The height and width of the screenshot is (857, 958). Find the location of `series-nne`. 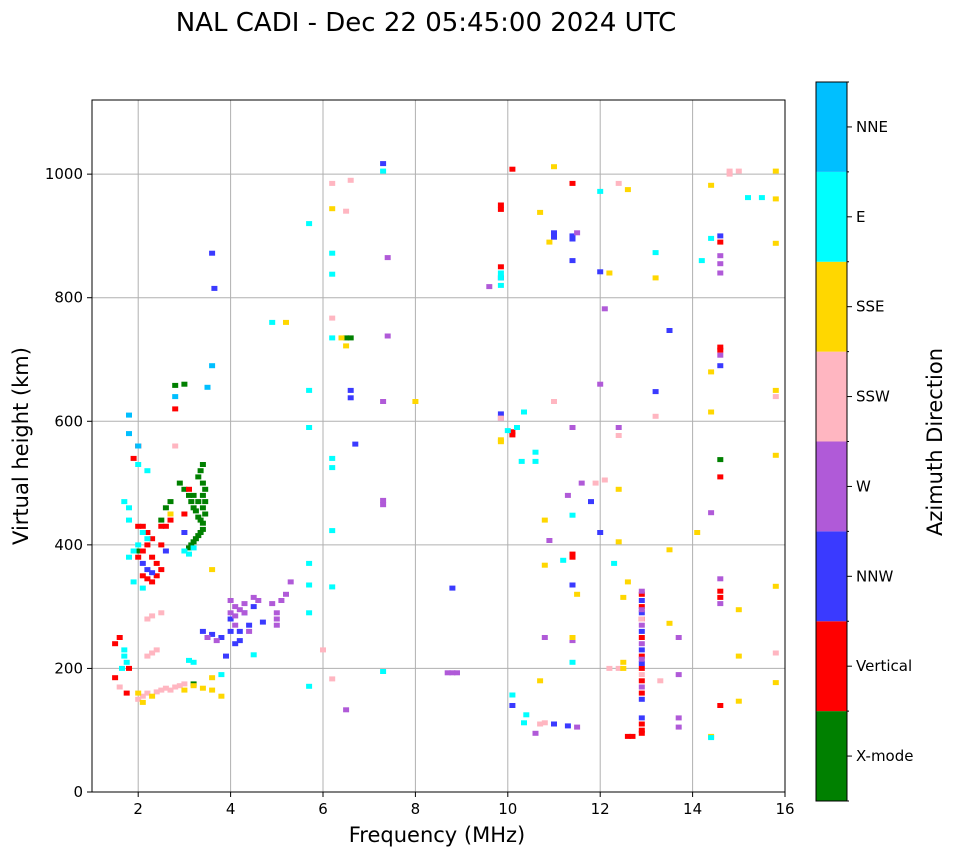

series-nne is located at coordinates (171, 406).